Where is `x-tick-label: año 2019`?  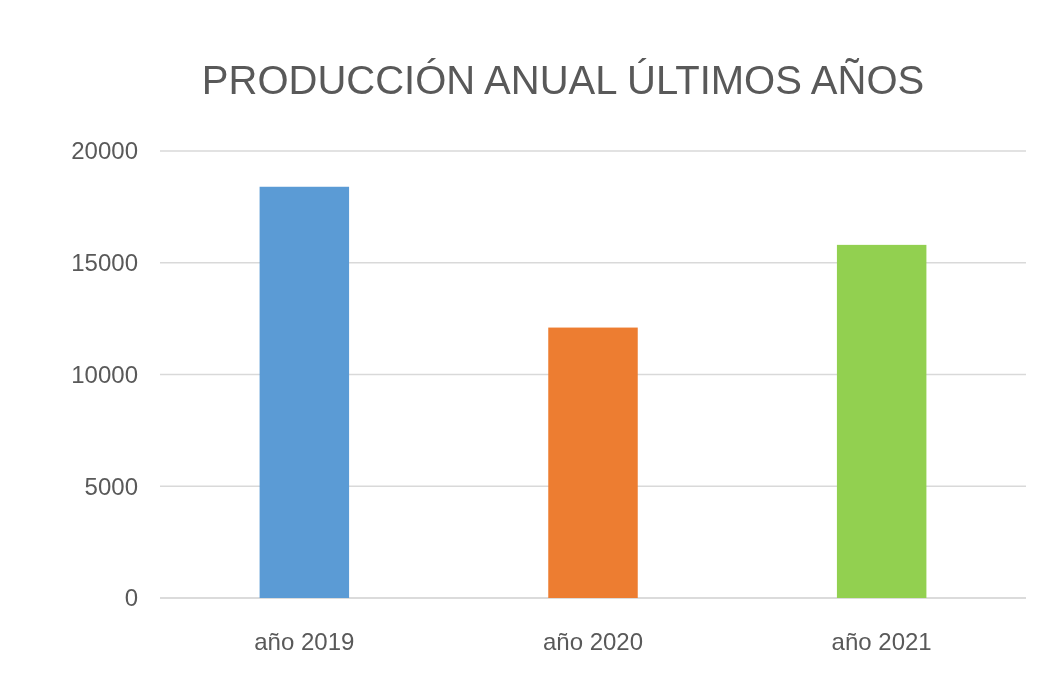 x-tick-label: año 2019 is located at coordinates (304, 641).